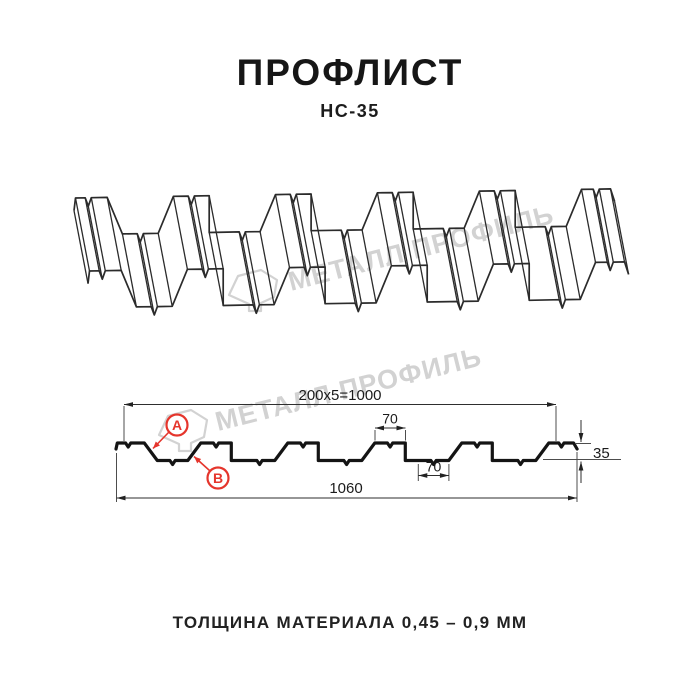  I want to click on callout-a-circle, so click(177, 425).